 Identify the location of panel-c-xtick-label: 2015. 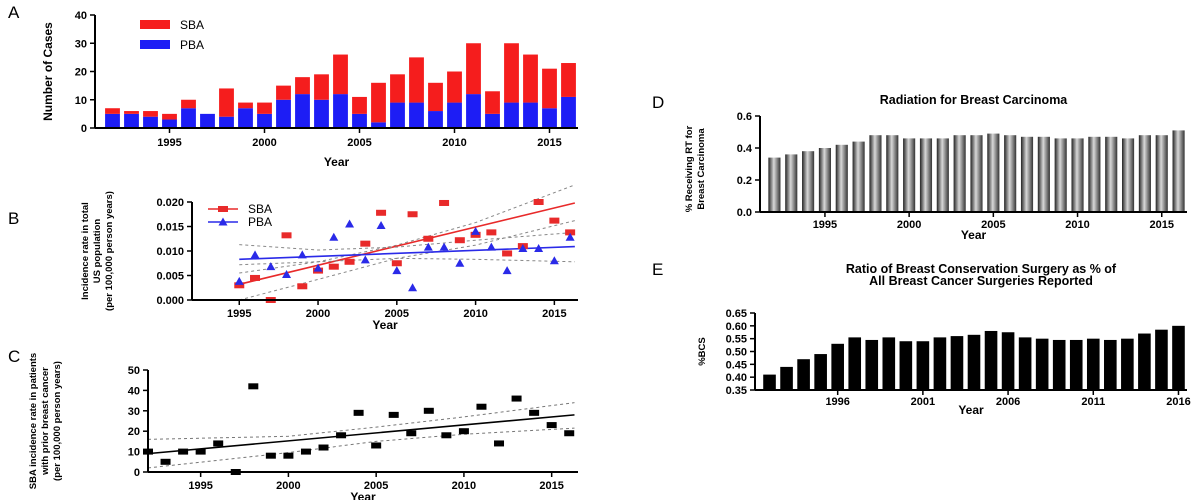
(551, 486).